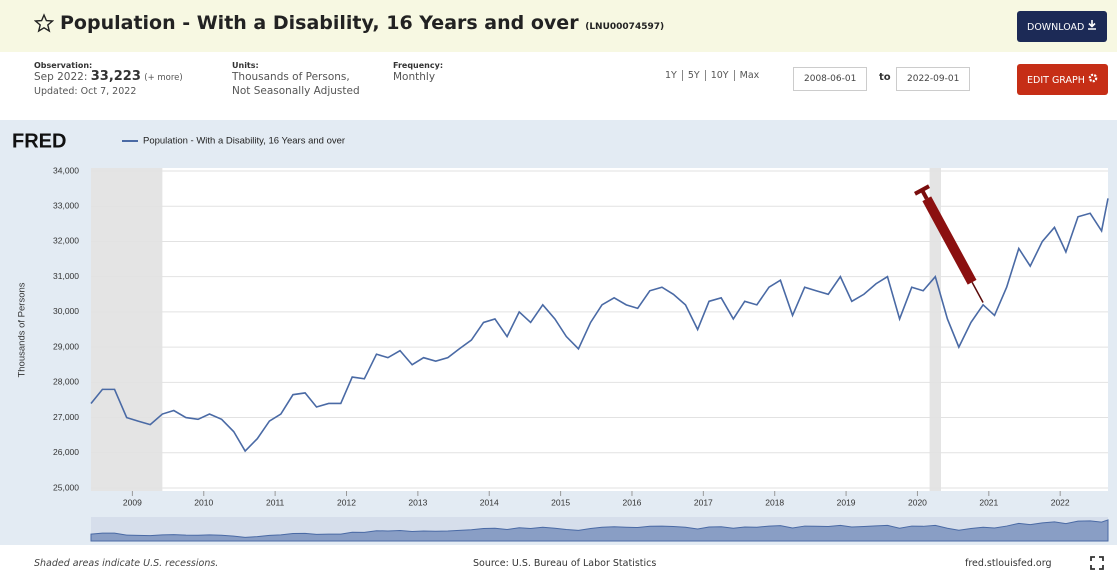  Describe the element at coordinates (66, 241) in the screenshot. I see `y-tick-label: 32,000` at that location.